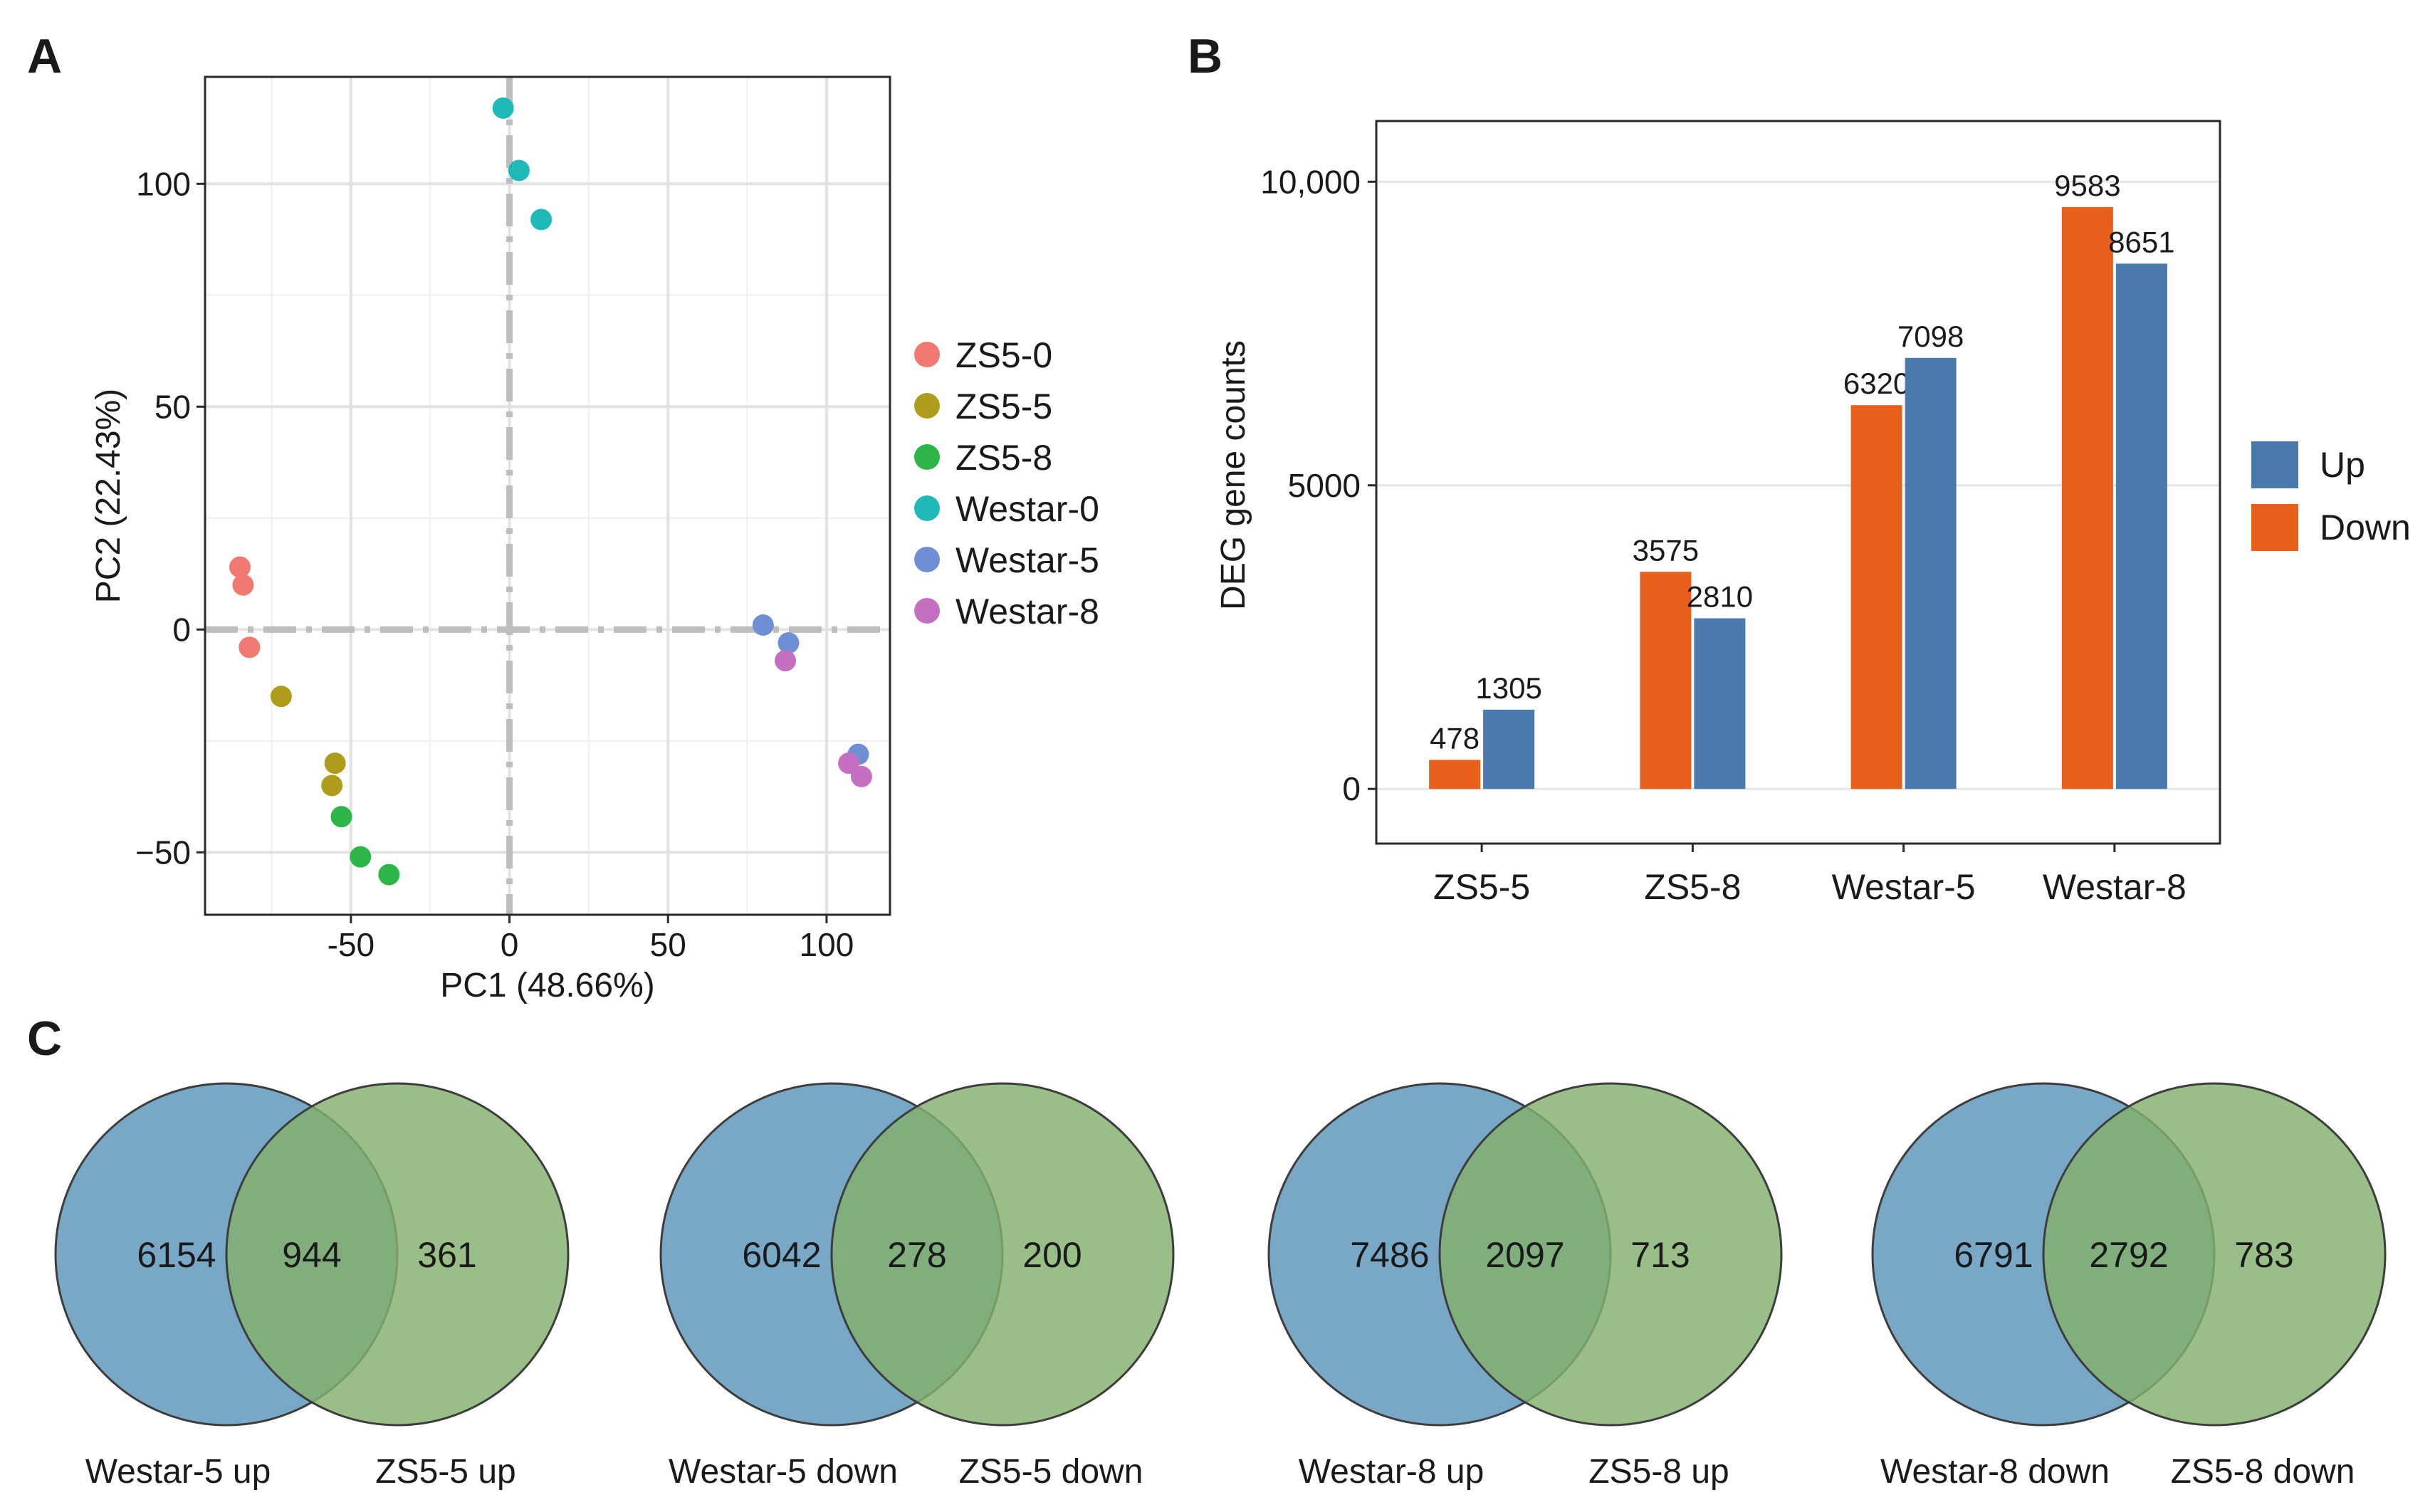  I want to click on bar-value-label: 9583, so click(2087, 185).